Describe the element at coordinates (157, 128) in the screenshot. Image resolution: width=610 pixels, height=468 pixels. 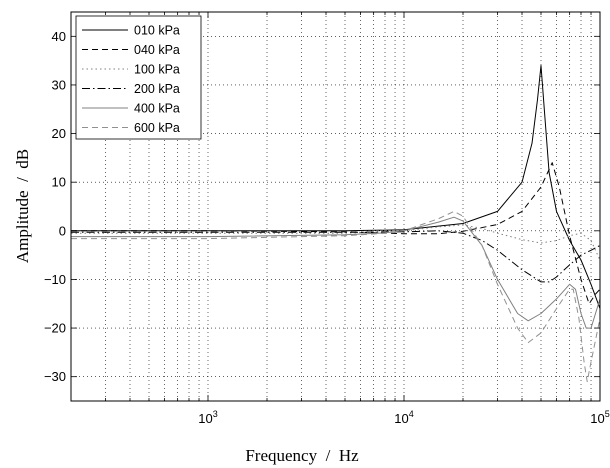
I see `legend-label: 600 kPa` at that location.